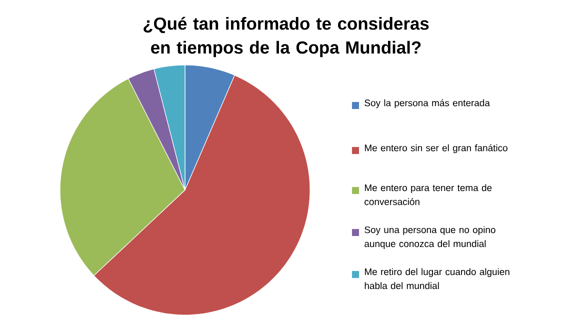  Describe the element at coordinates (428, 195) in the screenshot. I see `legend-label: Me entero para tener tema de conversación` at that location.